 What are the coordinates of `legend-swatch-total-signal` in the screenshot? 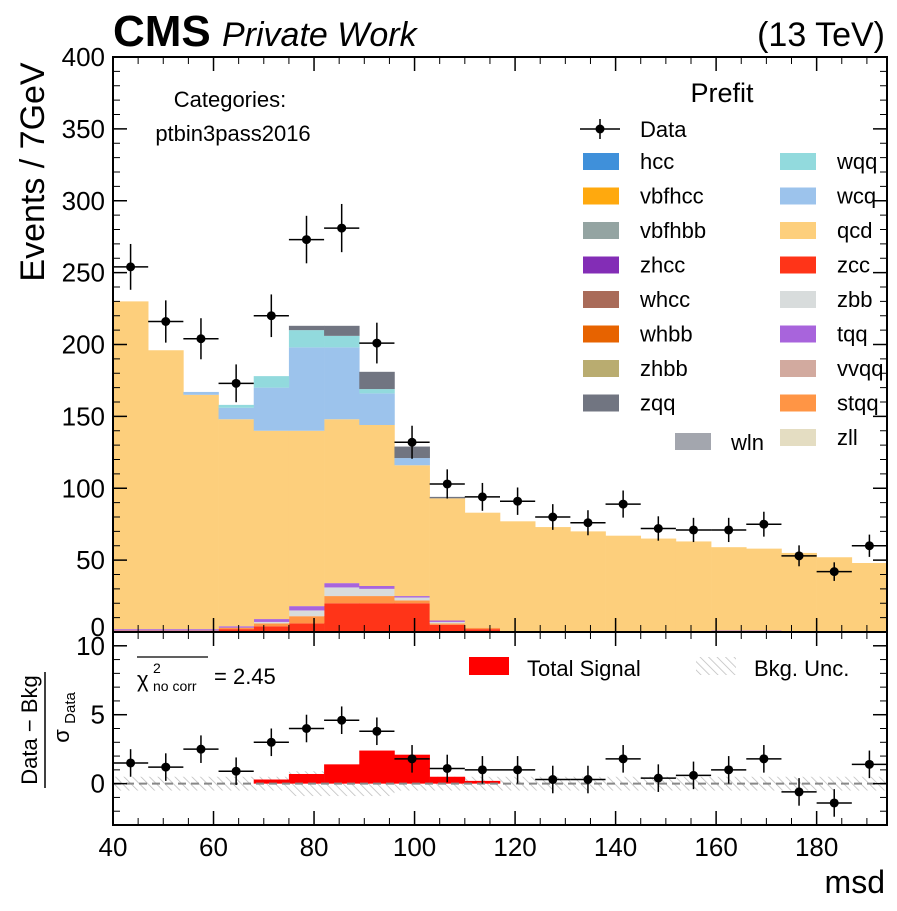 It's located at (489, 666).